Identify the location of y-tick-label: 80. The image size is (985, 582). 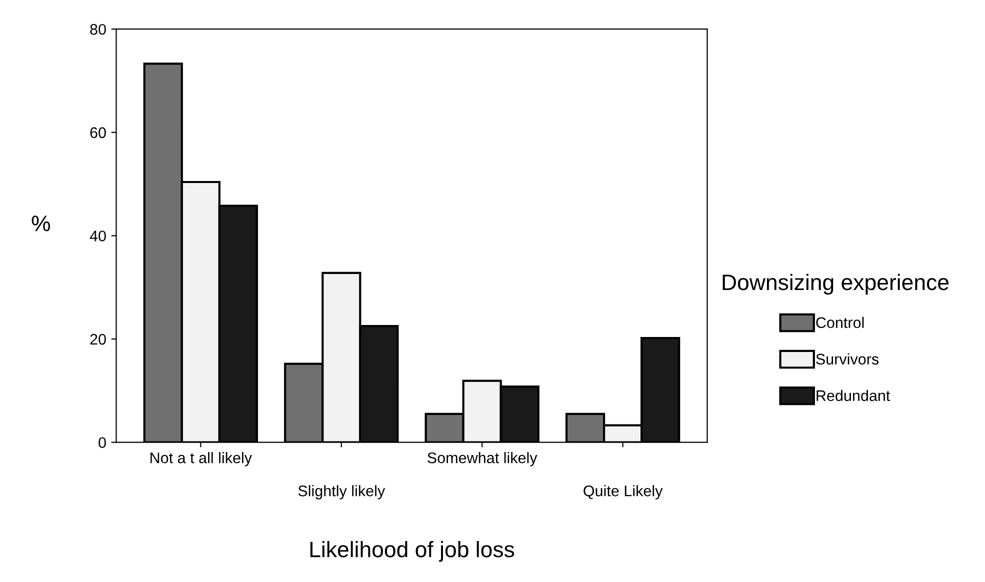
(98, 29).